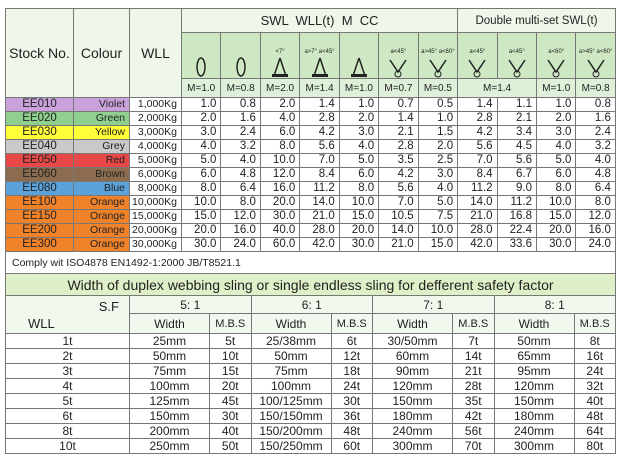  What do you see at coordinates (438, 202) in the screenshot?
I see `swl-value: 5.0` at bounding box center [438, 202].